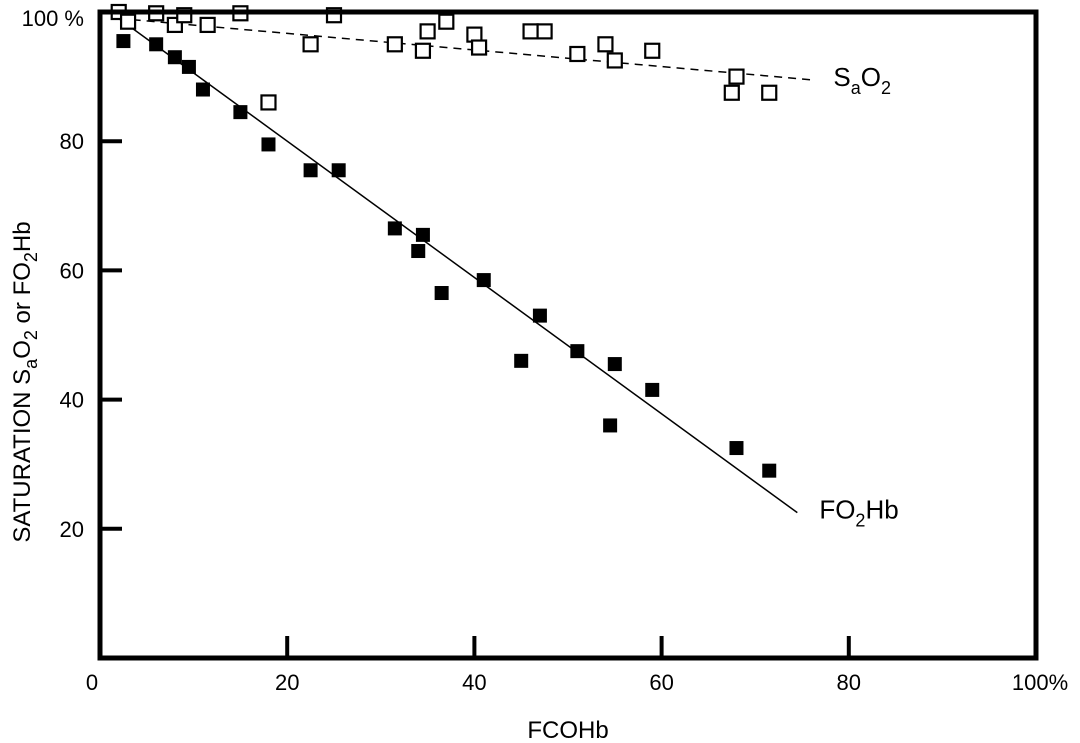 The image size is (1080, 743). Describe the element at coordinates (577, 682) in the screenshot. I see `x-axis-tick-labels: 0 20 40 60 80 100%` at that location.